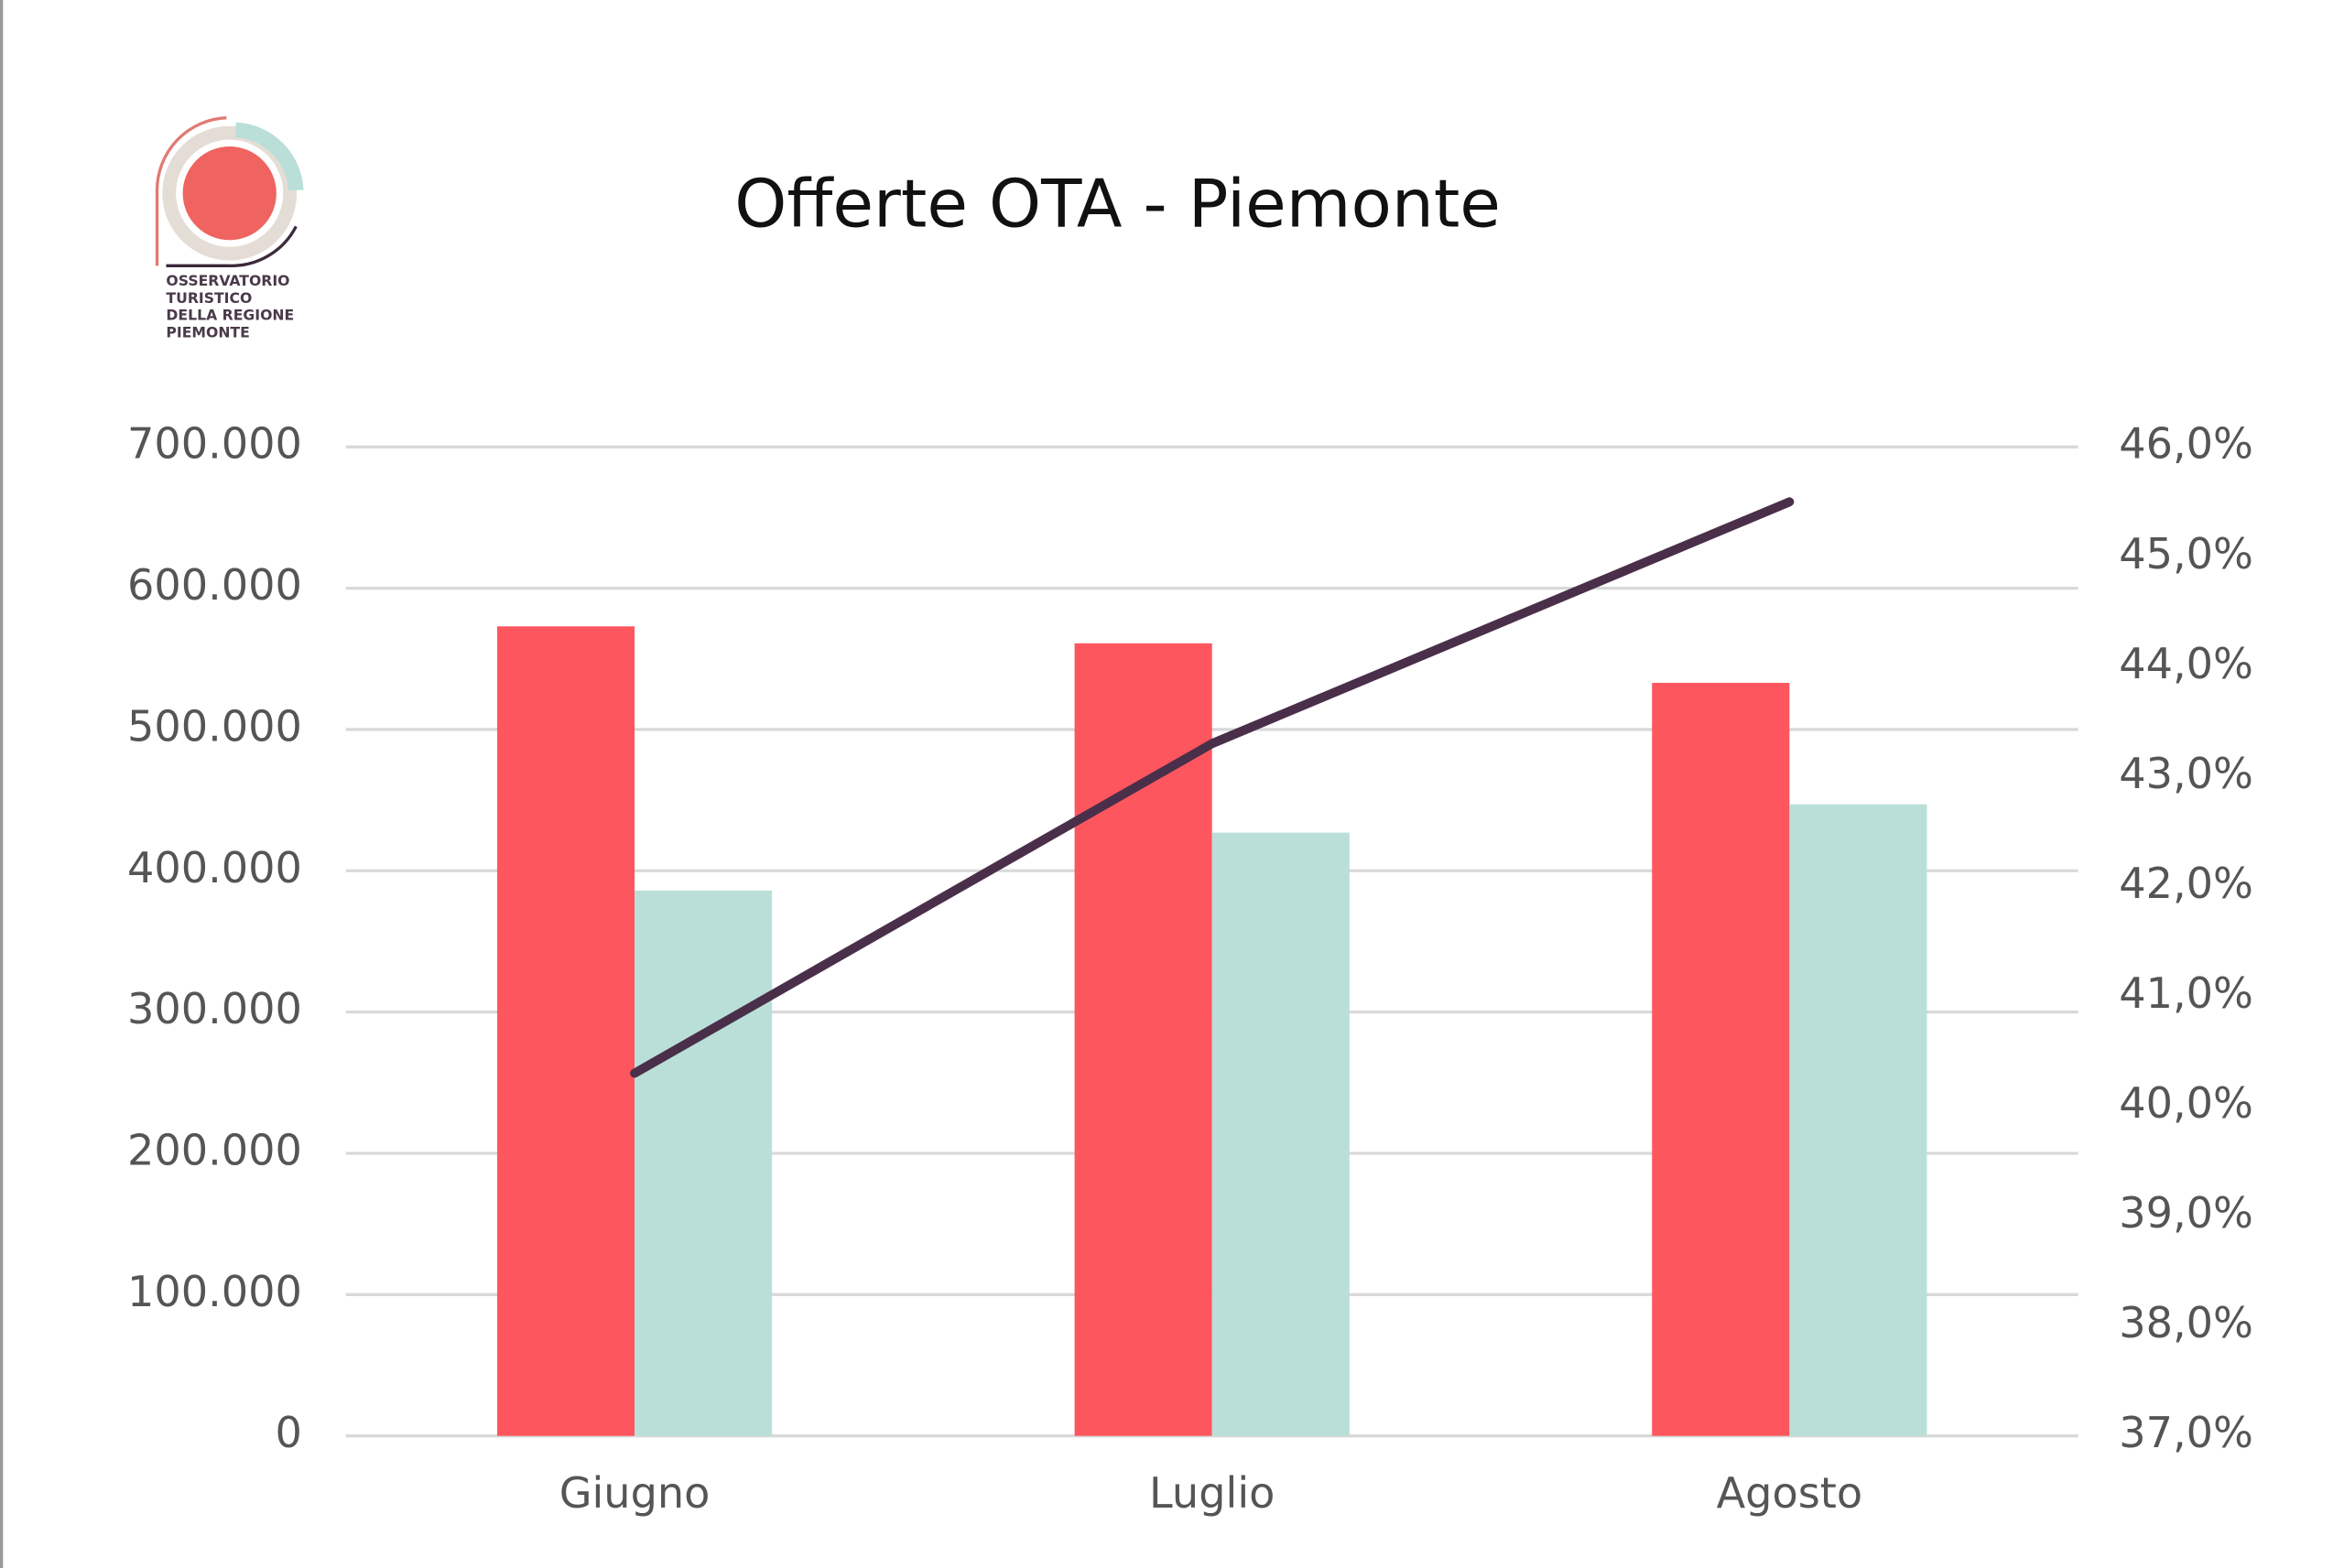  I want to click on logo-line: TURISTICO, so click(209, 297).